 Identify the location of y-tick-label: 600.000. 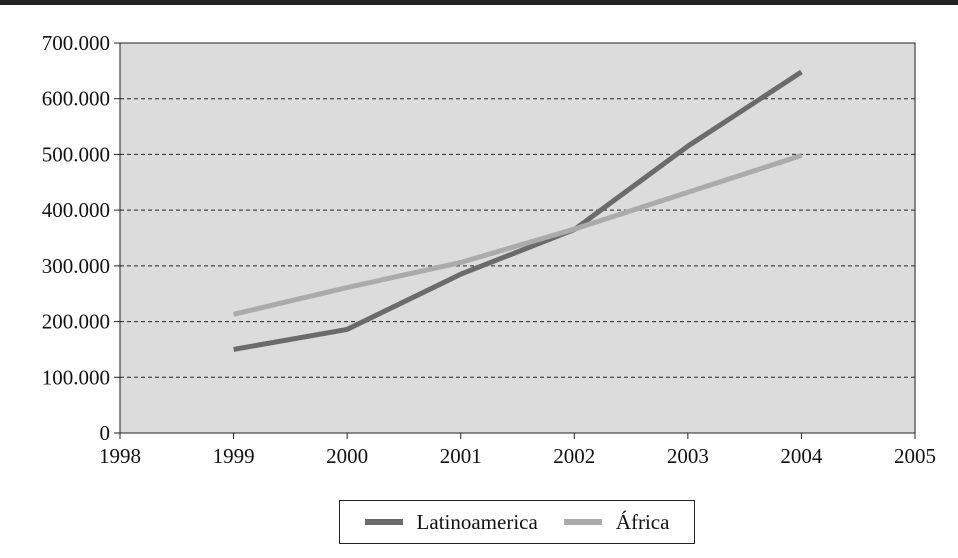
(76, 99).